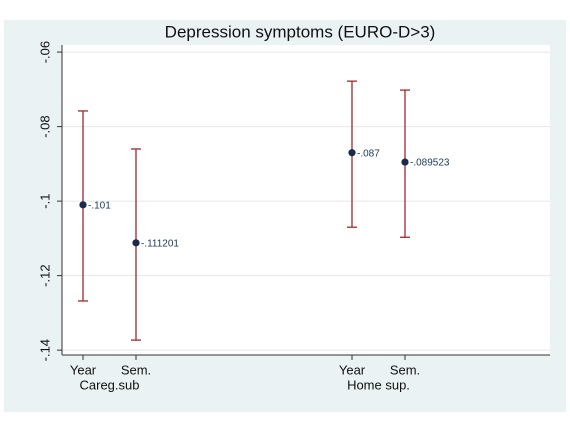 The height and width of the screenshot is (421, 570). What do you see at coordinates (44, 275) in the screenshot?
I see `y-tick-label: -.12` at bounding box center [44, 275].